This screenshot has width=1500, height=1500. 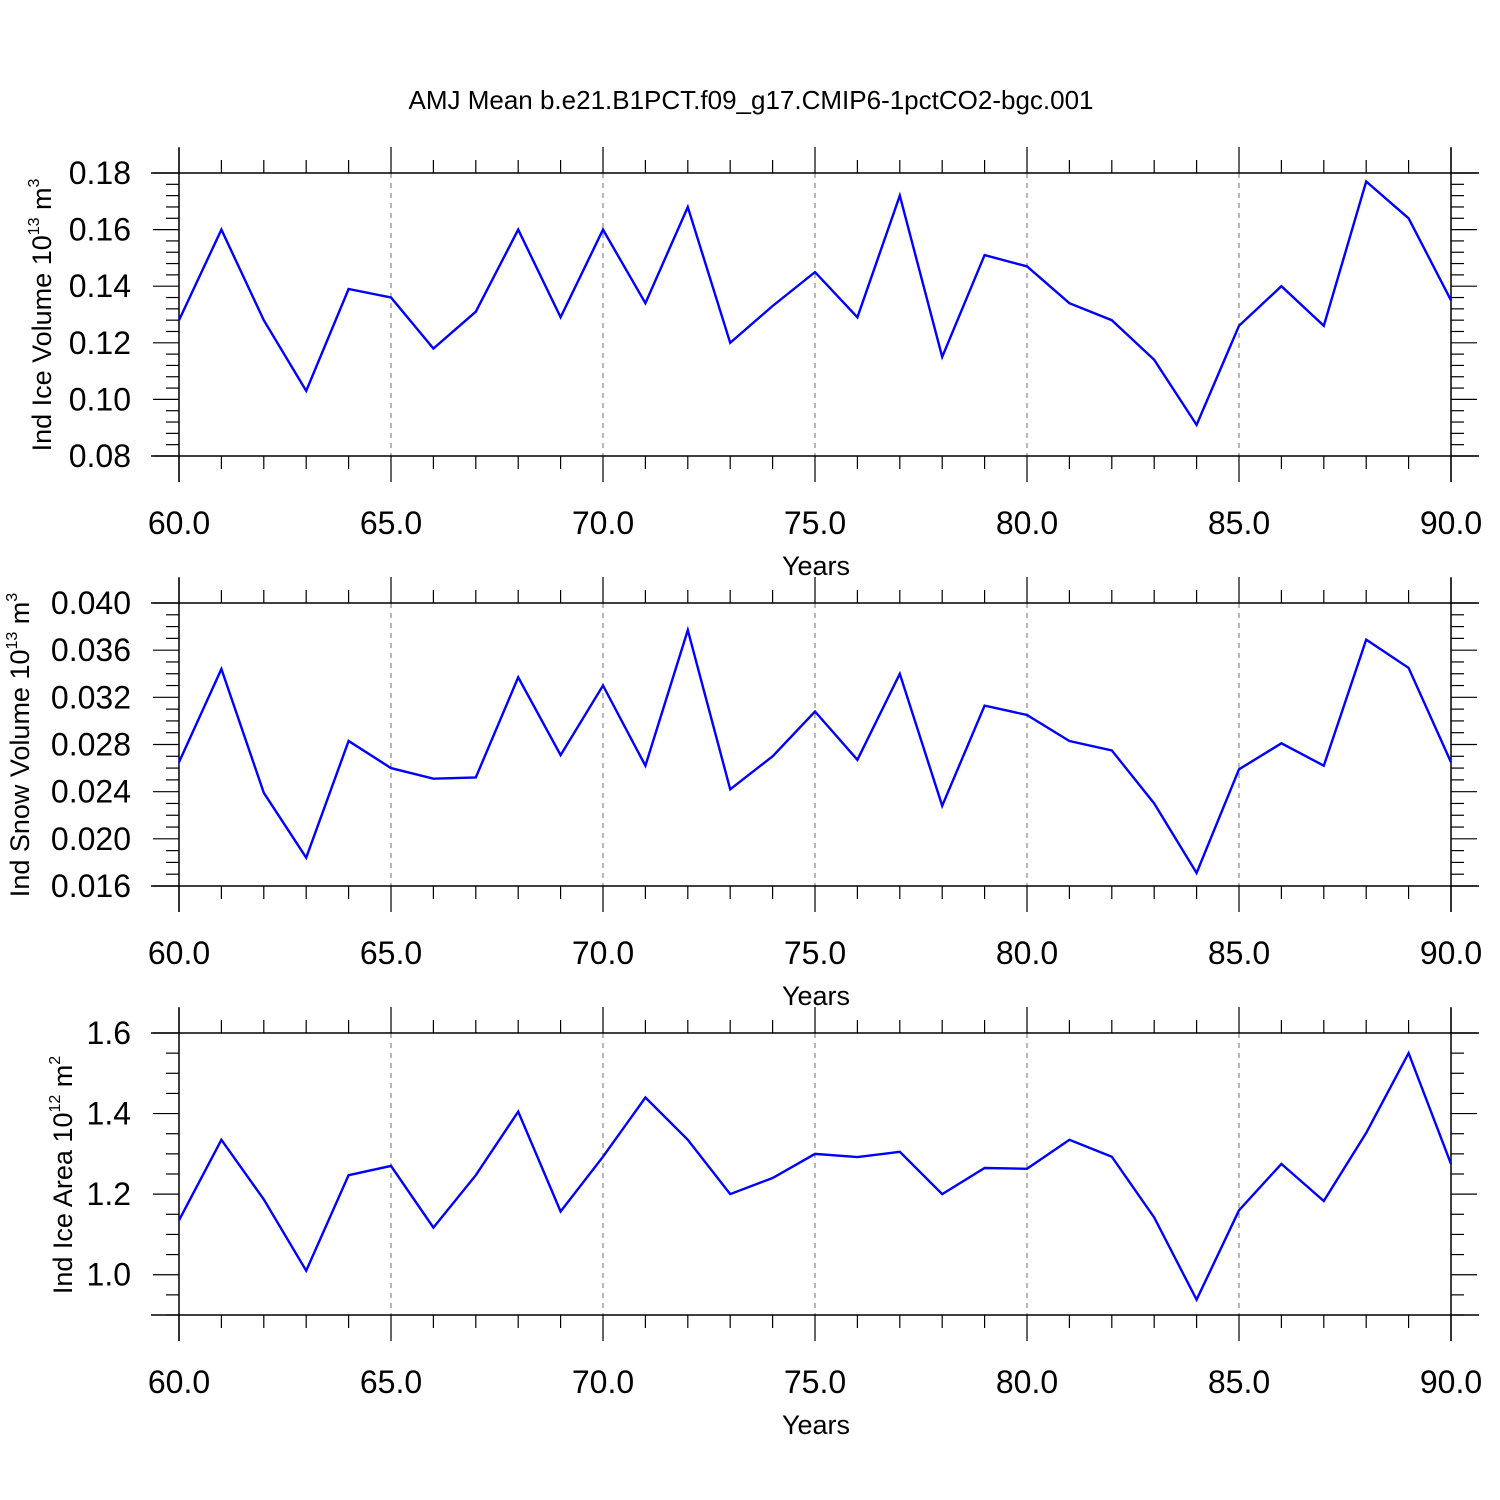 What do you see at coordinates (91, 697) in the screenshot?
I see `y-tick-label: 0.032` at bounding box center [91, 697].